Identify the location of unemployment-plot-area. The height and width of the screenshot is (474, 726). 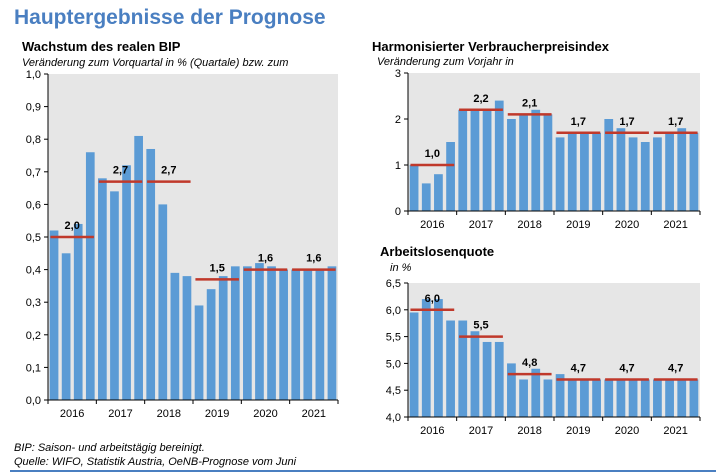
(554, 350).